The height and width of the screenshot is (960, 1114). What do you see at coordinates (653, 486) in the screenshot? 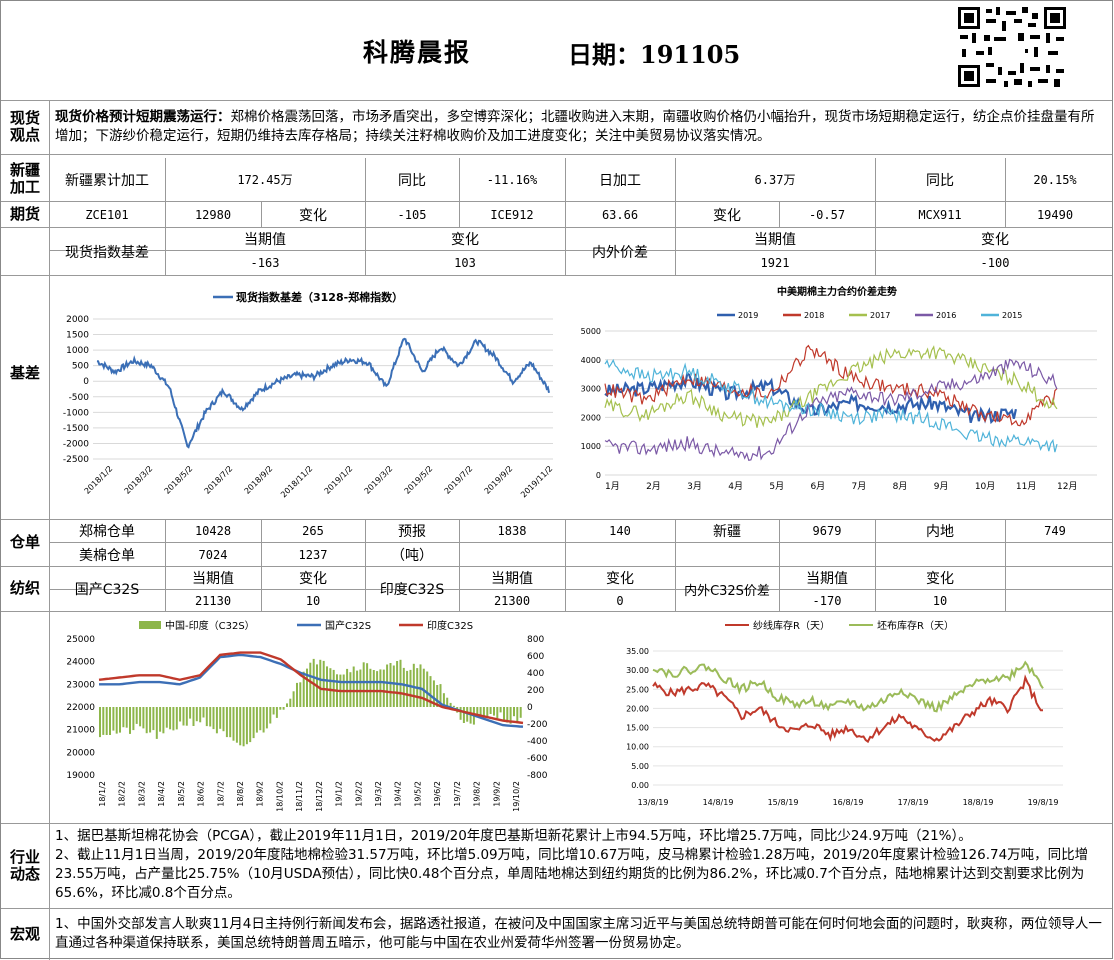
I see `x-tick-label: 2月` at bounding box center [653, 486].